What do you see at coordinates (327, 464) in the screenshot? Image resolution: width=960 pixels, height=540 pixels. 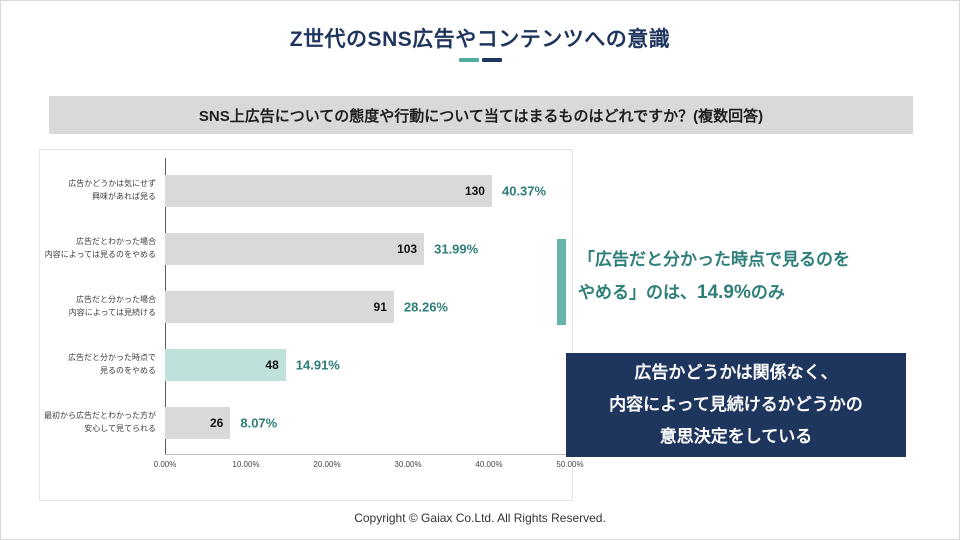 I see `x-axis-tick-label: 20.00%` at bounding box center [327, 464].